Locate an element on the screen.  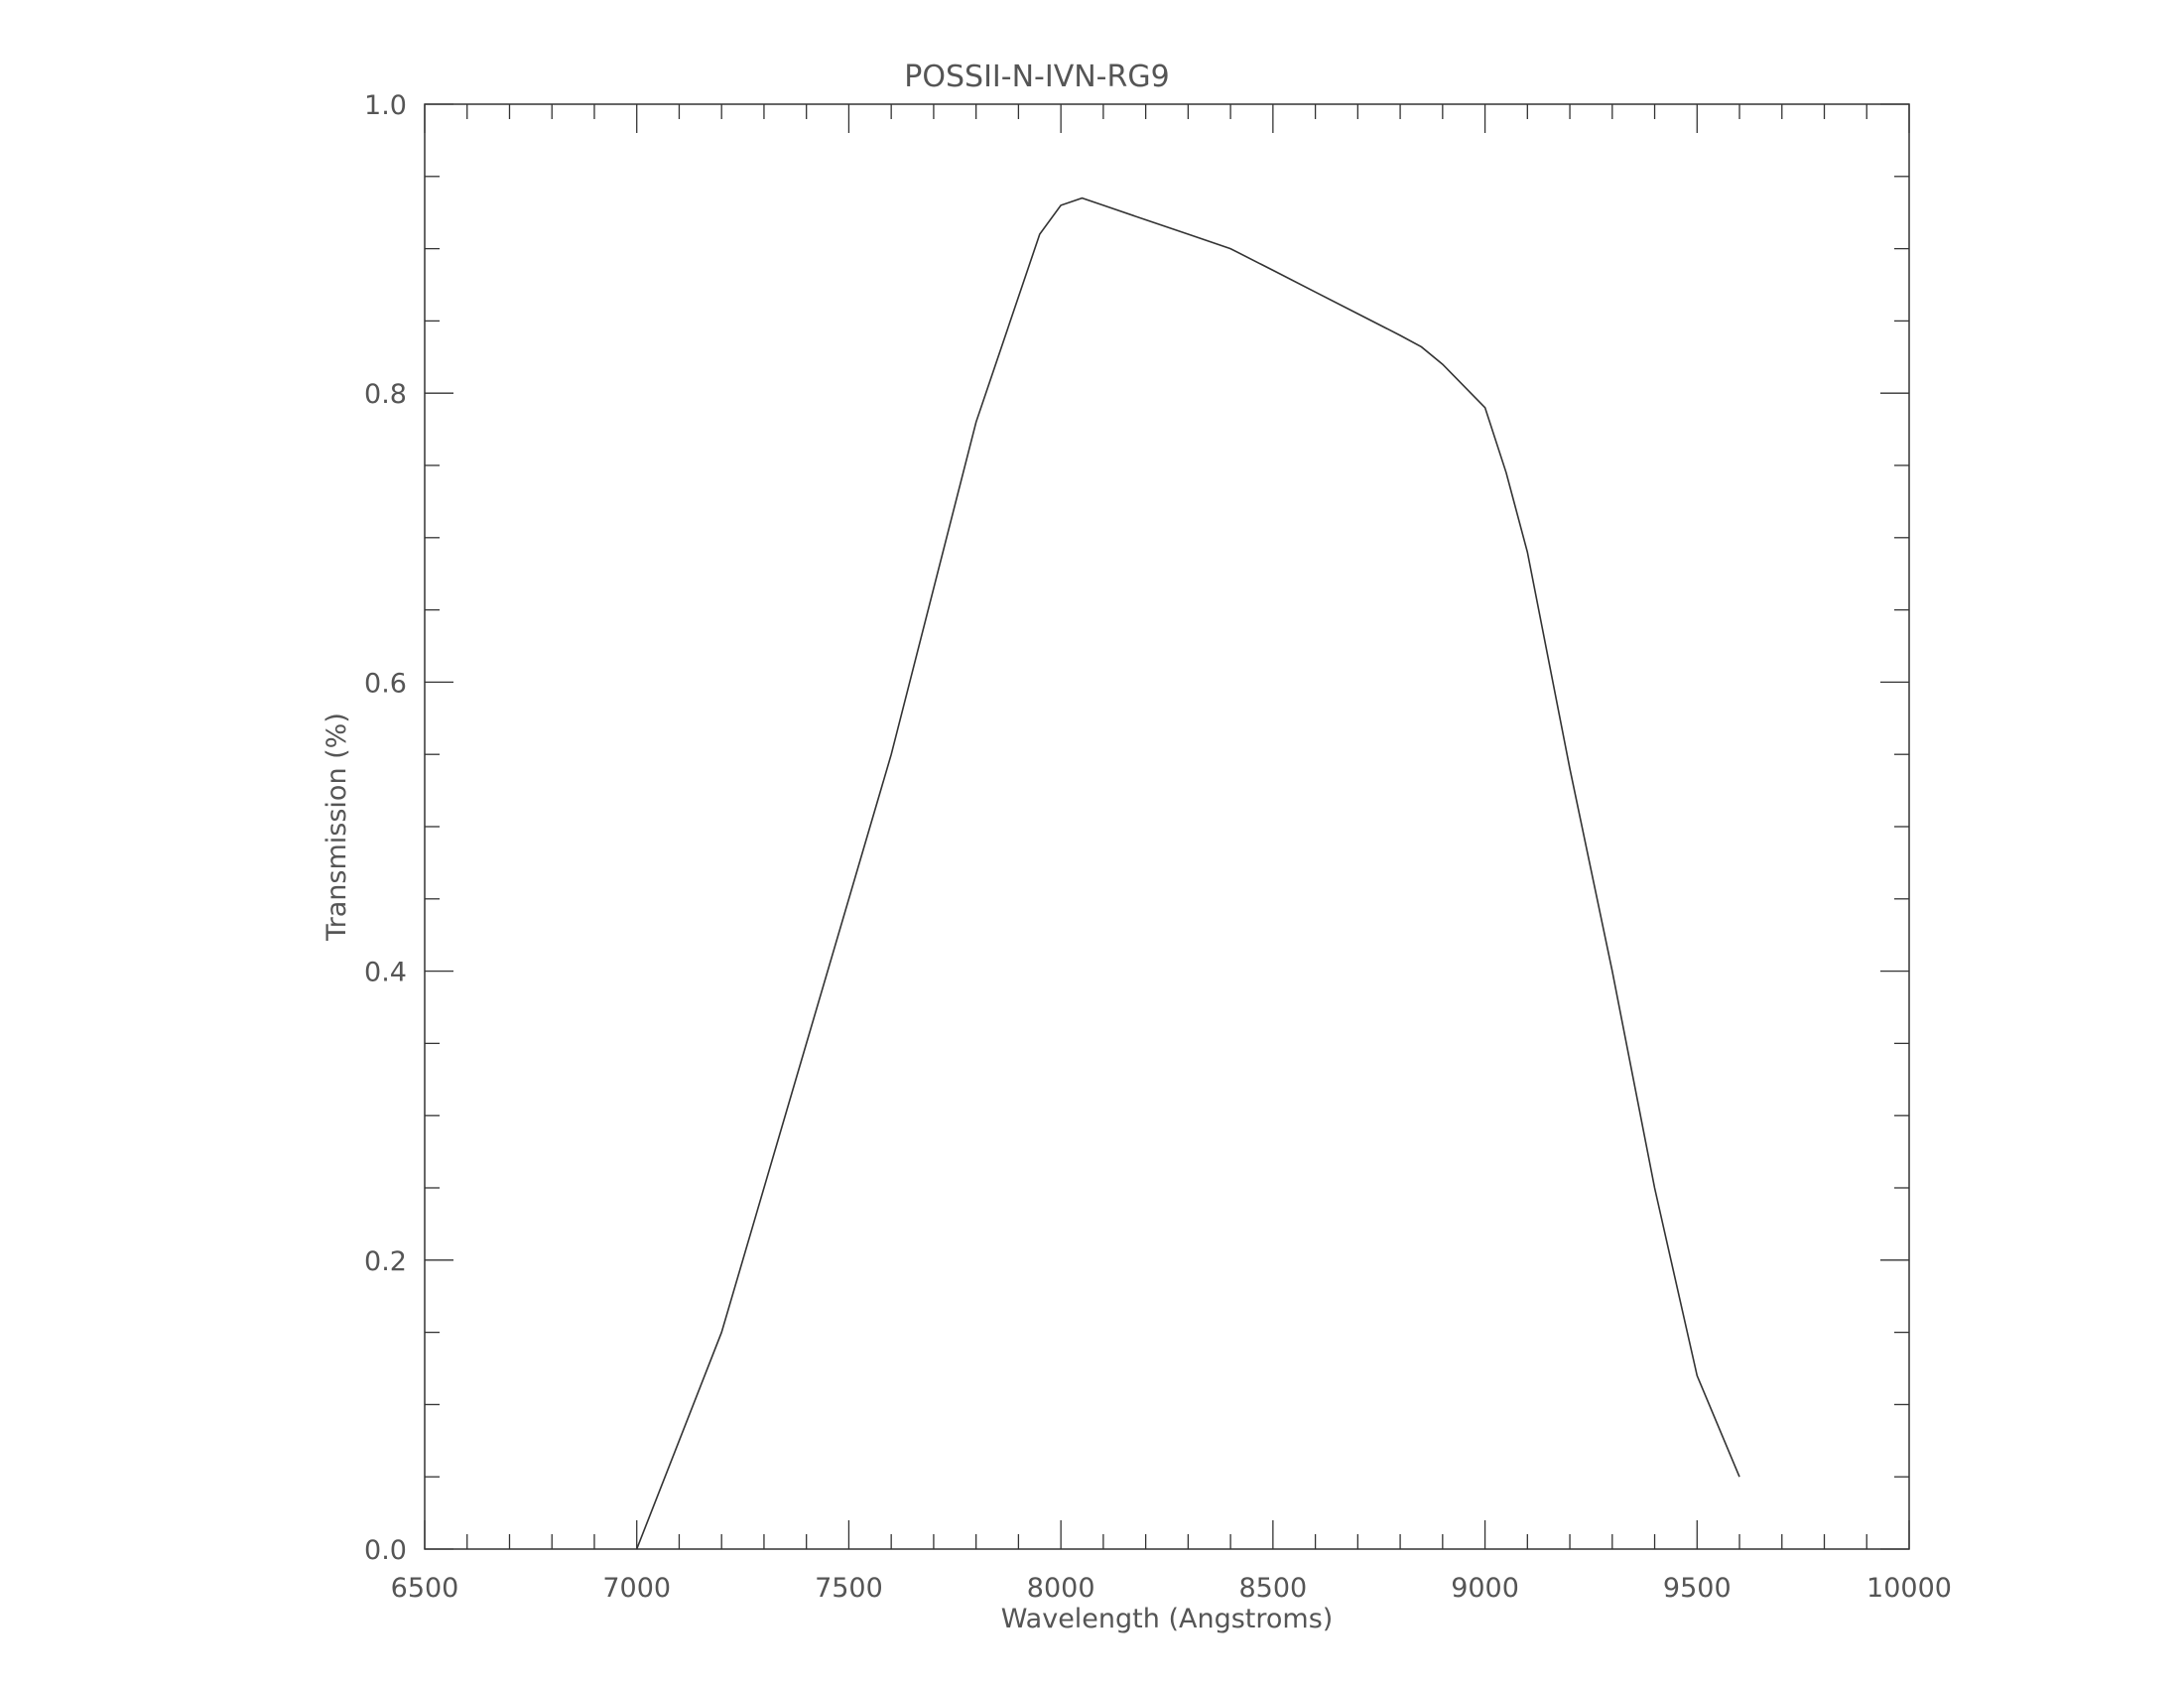
x-tick-label: 10000 is located at coordinates (1909, 1588).